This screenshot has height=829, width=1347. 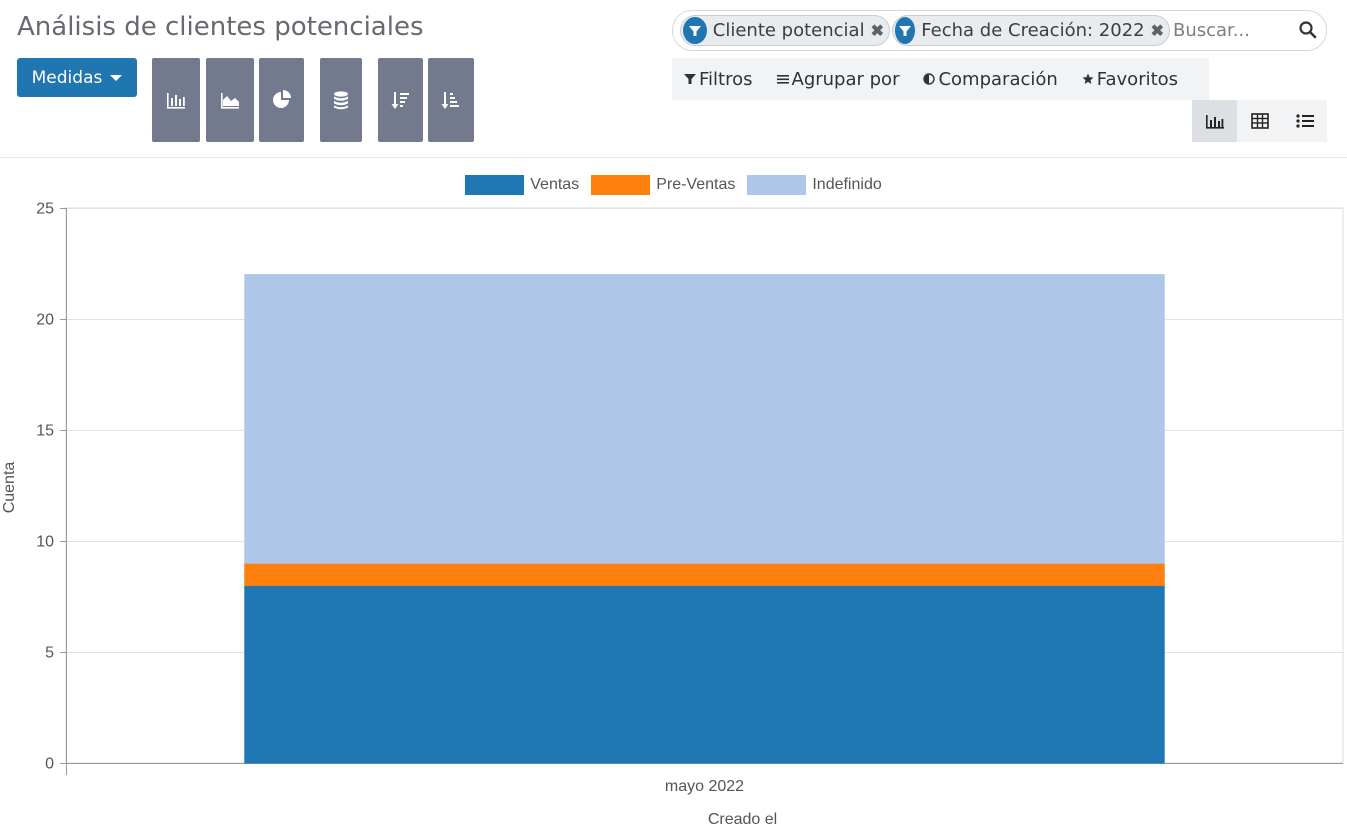 What do you see at coordinates (1308, 30) in the screenshot?
I see `search-icon` at bounding box center [1308, 30].